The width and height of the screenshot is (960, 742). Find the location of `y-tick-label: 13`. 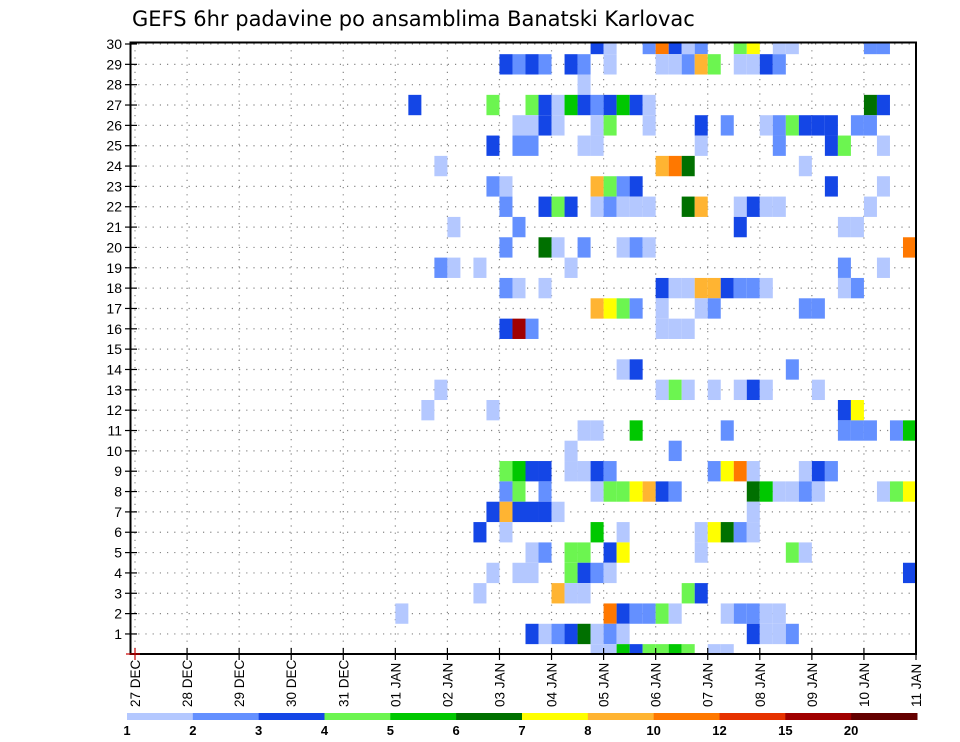

y-tick-label: 13 is located at coordinates (114, 390).